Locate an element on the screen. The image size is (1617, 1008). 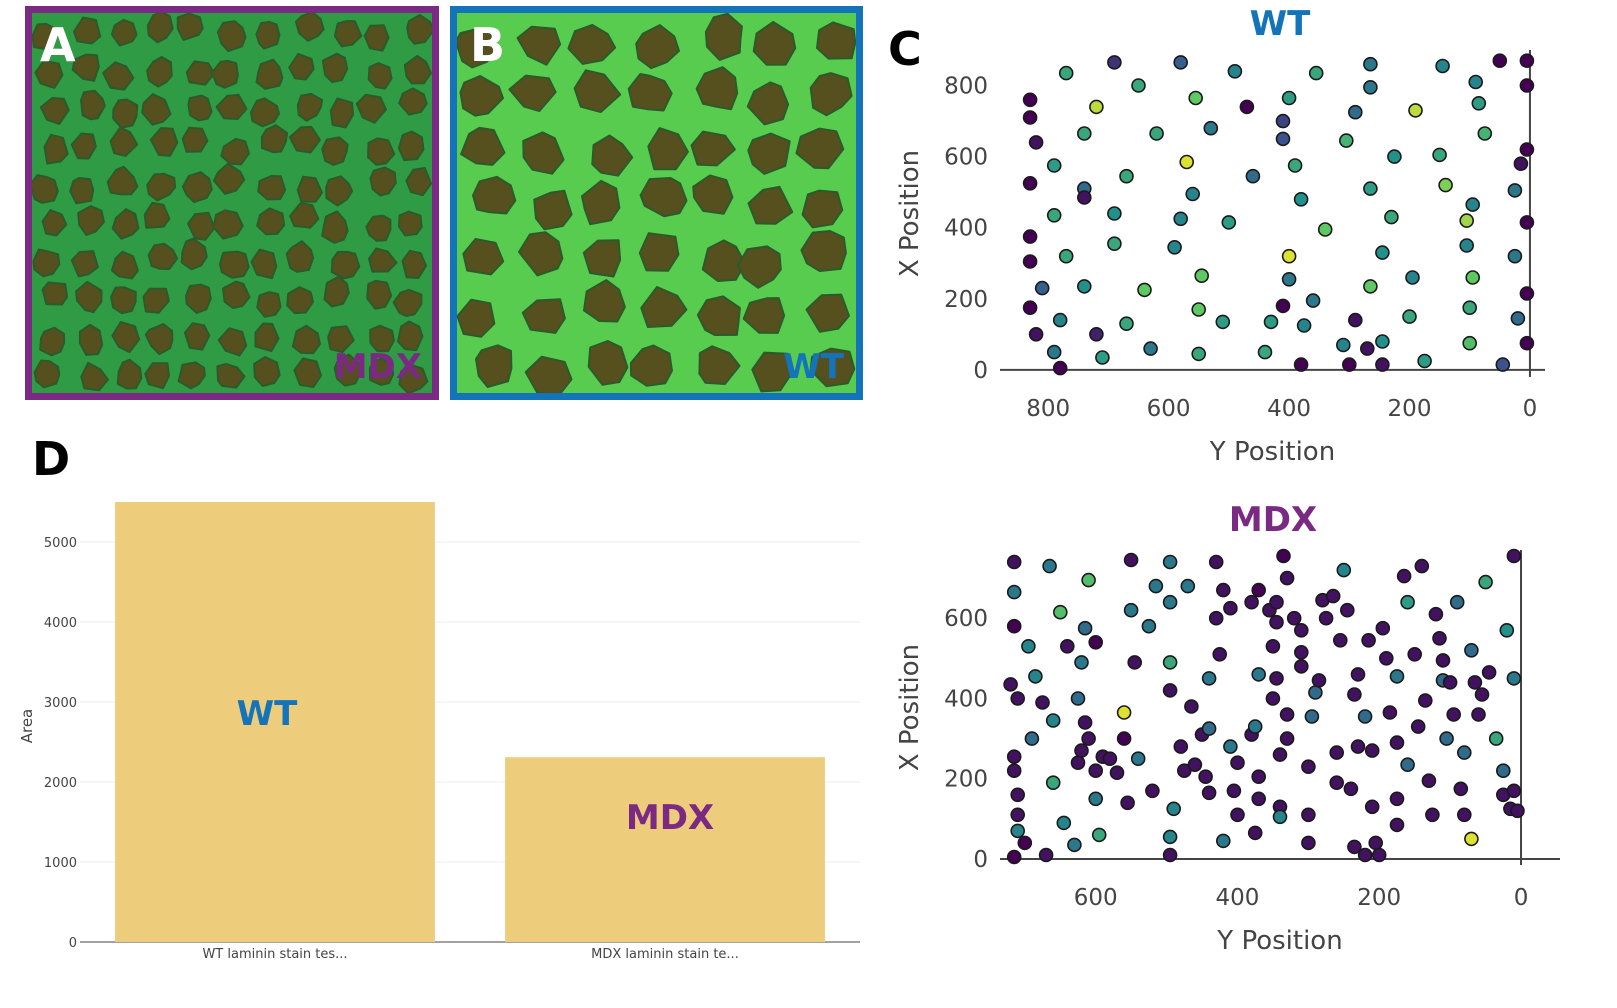
bar-annotation: WT is located at coordinates (268, 714).